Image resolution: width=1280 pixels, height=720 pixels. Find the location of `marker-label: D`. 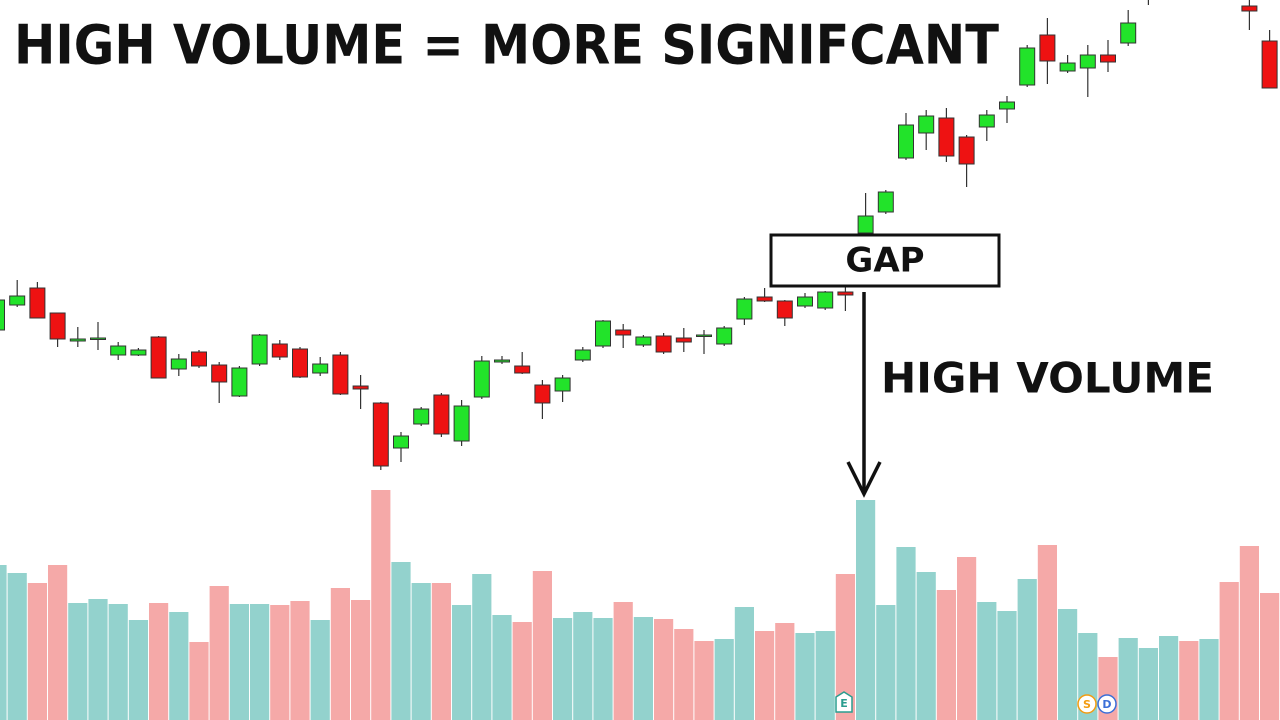

marker-label: D is located at coordinates (1106, 704).